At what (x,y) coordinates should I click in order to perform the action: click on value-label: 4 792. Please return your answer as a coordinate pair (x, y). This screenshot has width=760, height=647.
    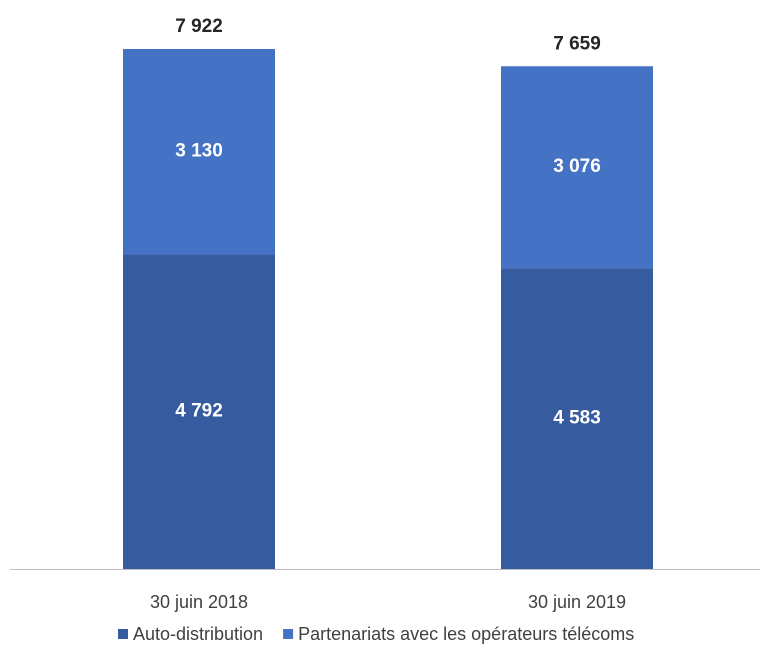
    Looking at the image, I should click on (199, 411).